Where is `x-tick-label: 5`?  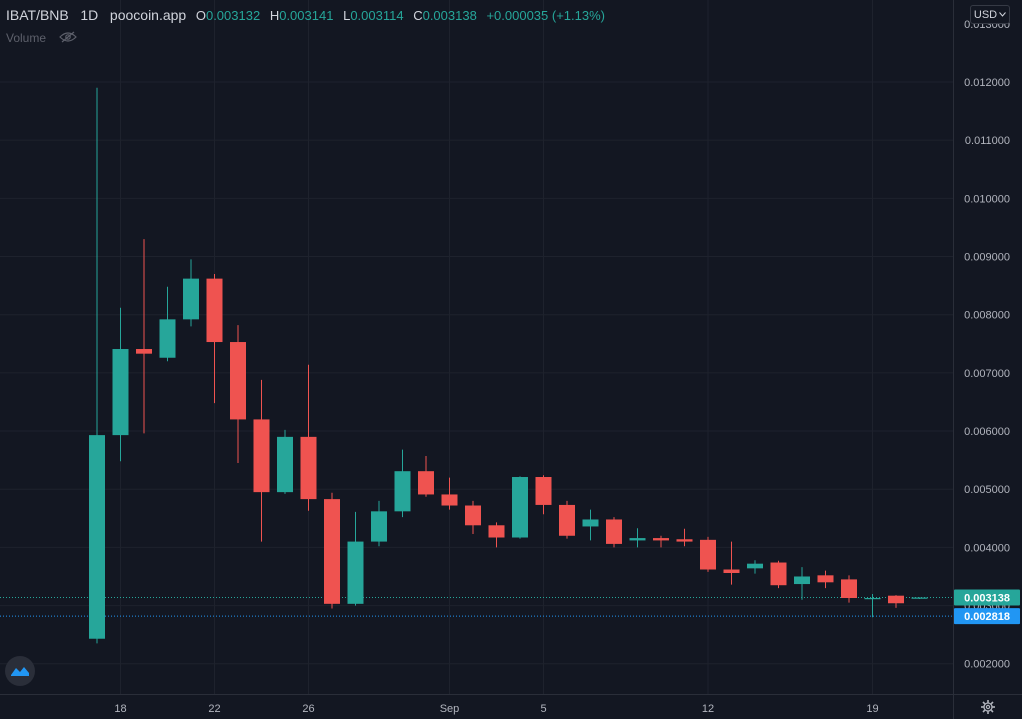
x-tick-label: 5 is located at coordinates (543, 709).